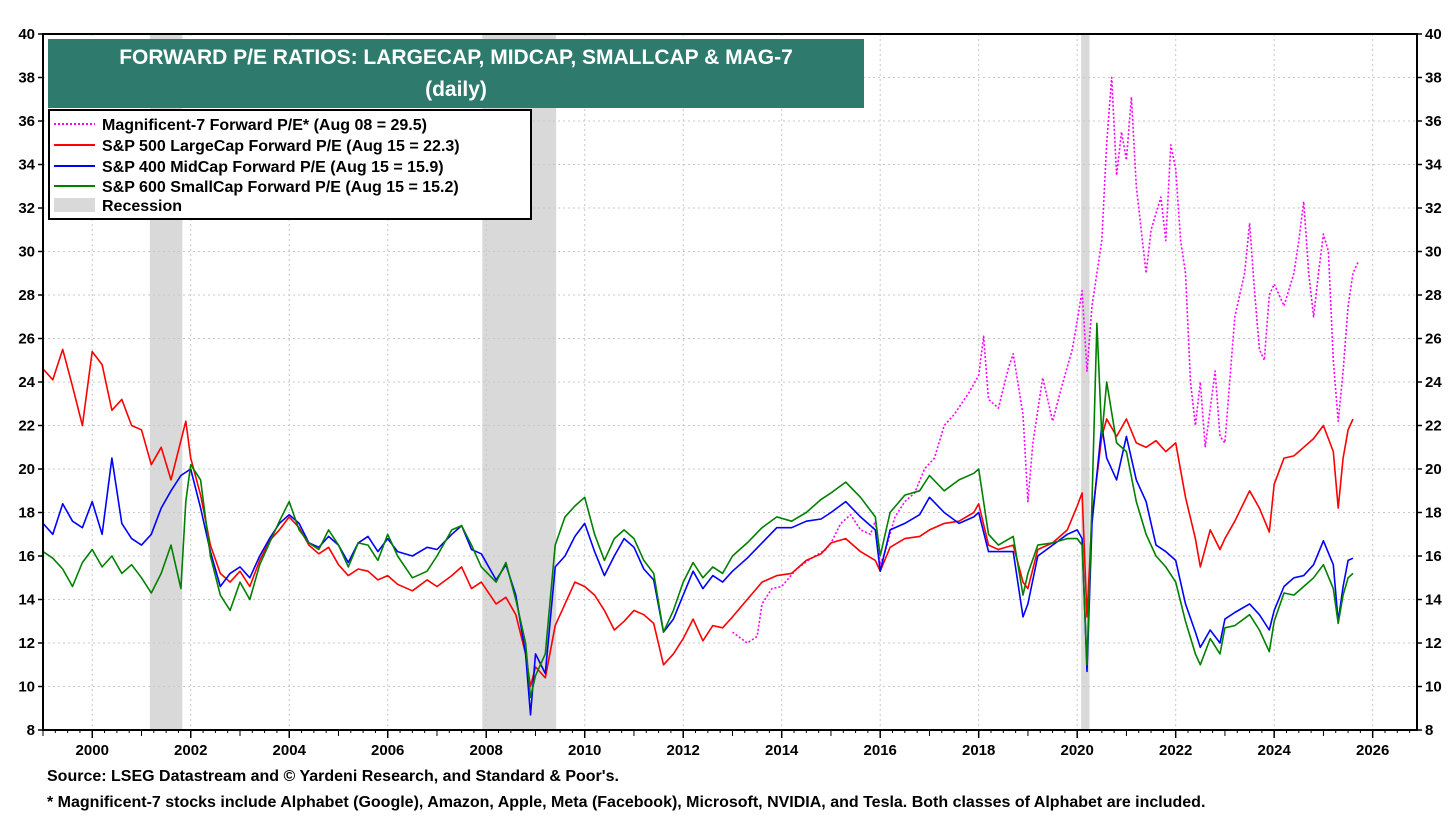 This screenshot has height=819, width=1456. I want to click on x-tick-label-2020: 2020, so click(1077, 750).